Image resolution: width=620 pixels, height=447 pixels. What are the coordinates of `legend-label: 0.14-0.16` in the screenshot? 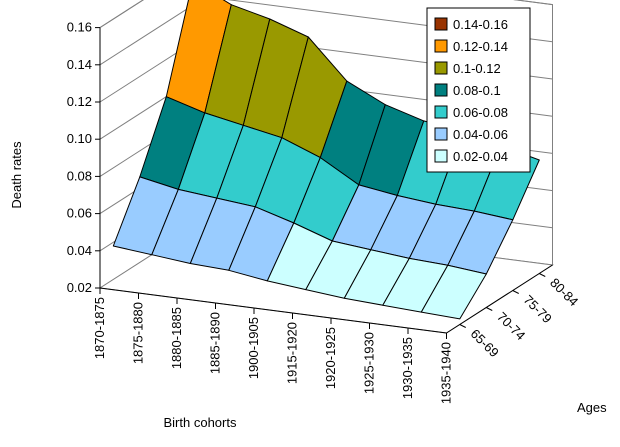 It's located at (480, 24).